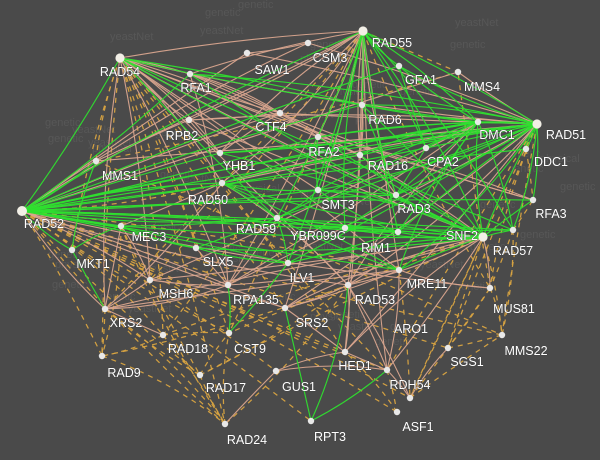 The width and height of the screenshot is (600, 460). I want to click on node-slx5, so click(196, 248).